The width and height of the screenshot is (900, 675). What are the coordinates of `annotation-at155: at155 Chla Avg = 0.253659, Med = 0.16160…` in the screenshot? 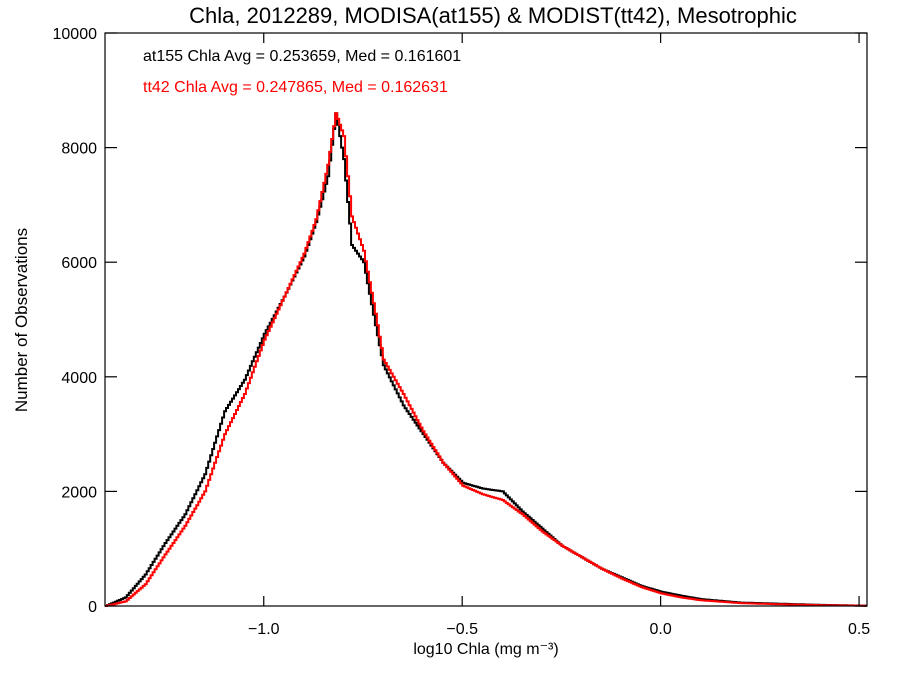 It's located at (302, 56).